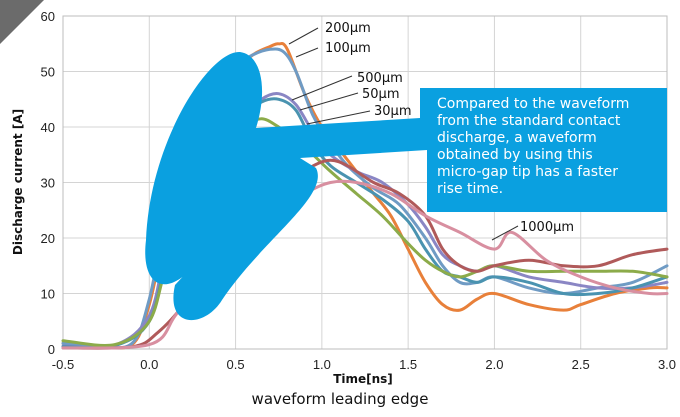 This screenshot has width=680, height=417. What do you see at coordinates (505, 233) in the screenshot?
I see `leader-1000um` at bounding box center [505, 233].